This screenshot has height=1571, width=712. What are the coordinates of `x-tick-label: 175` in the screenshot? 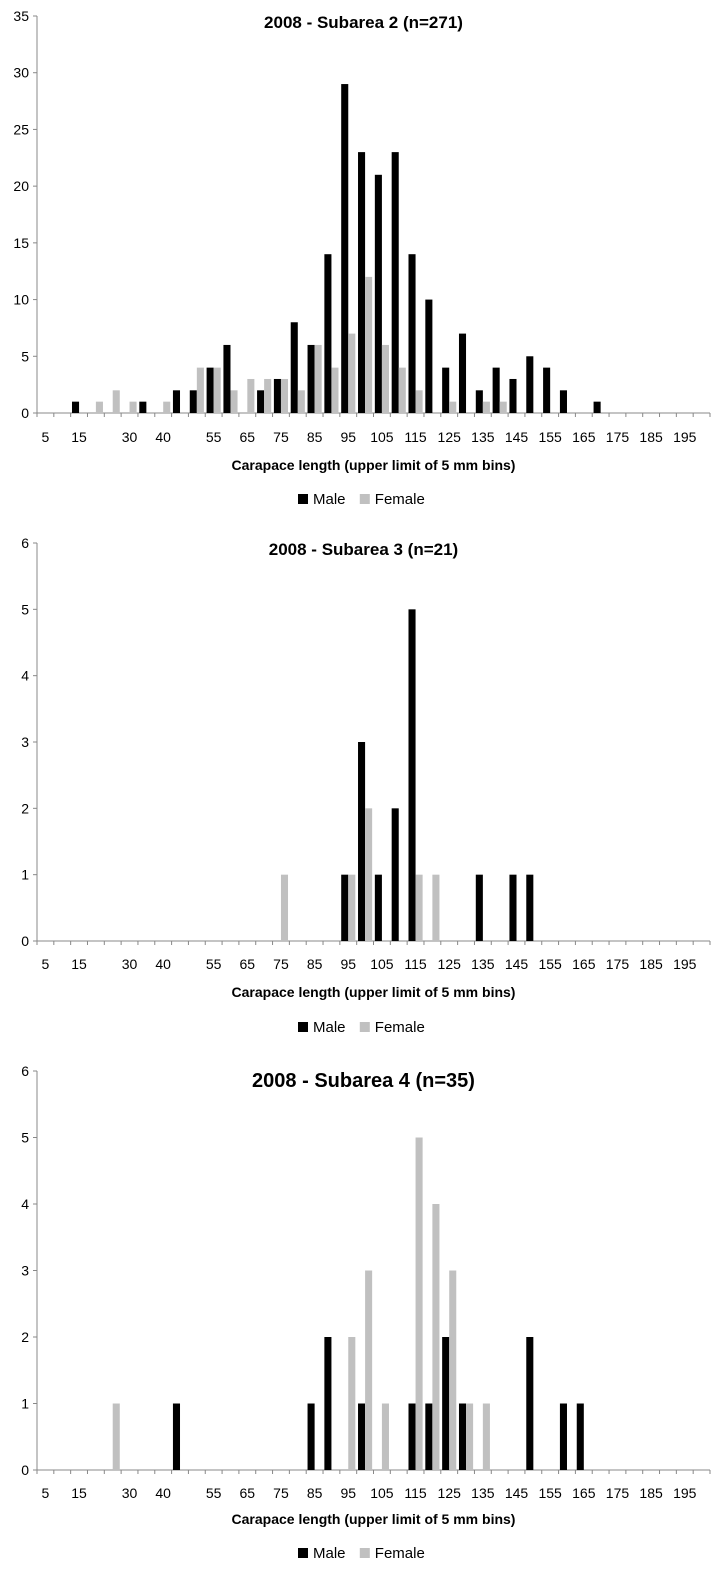 It's located at (618, 437).